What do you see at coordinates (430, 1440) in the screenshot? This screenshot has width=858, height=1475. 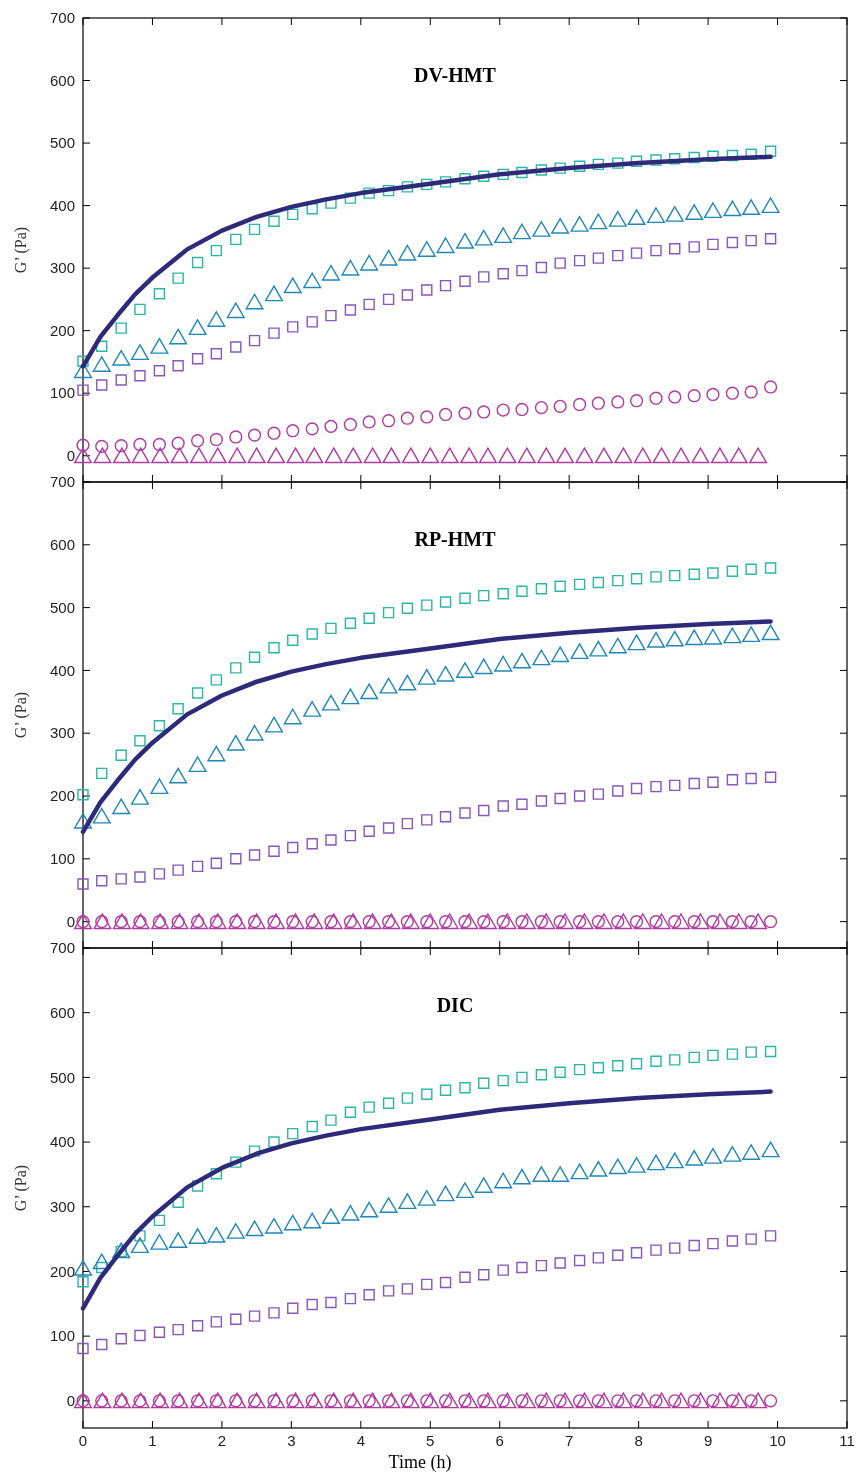 I see `x-tick-label: 5` at bounding box center [430, 1440].